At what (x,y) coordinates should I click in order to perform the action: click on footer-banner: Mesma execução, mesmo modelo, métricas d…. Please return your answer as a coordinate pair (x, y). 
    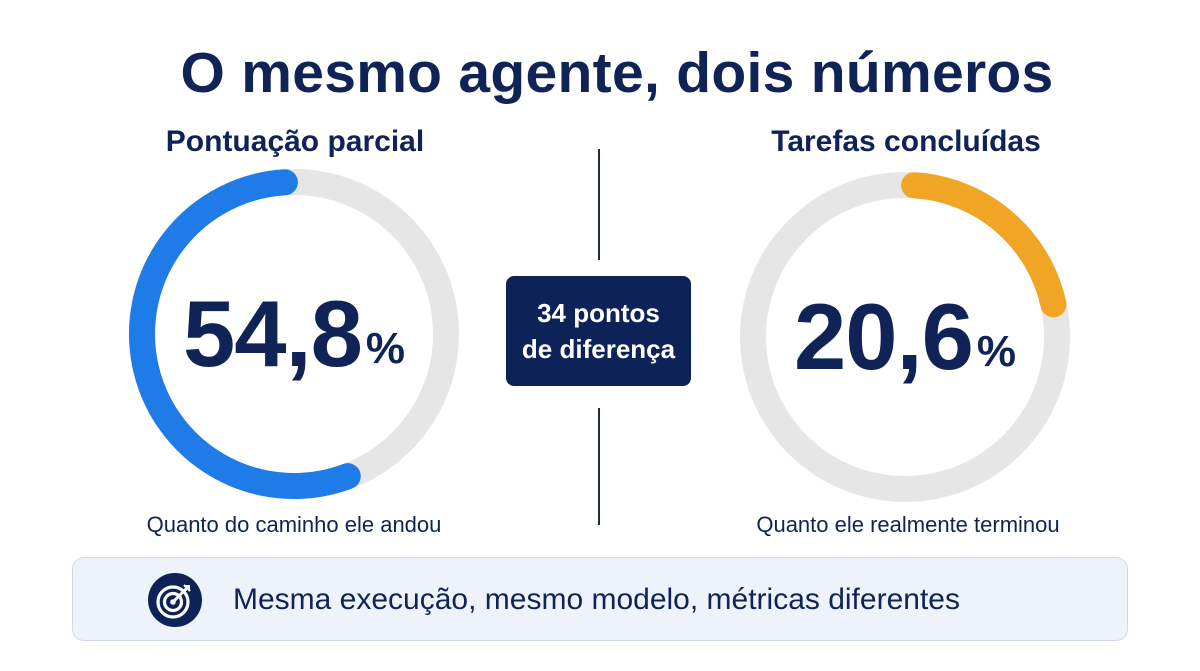
    Looking at the image, I should click on (600, 599).